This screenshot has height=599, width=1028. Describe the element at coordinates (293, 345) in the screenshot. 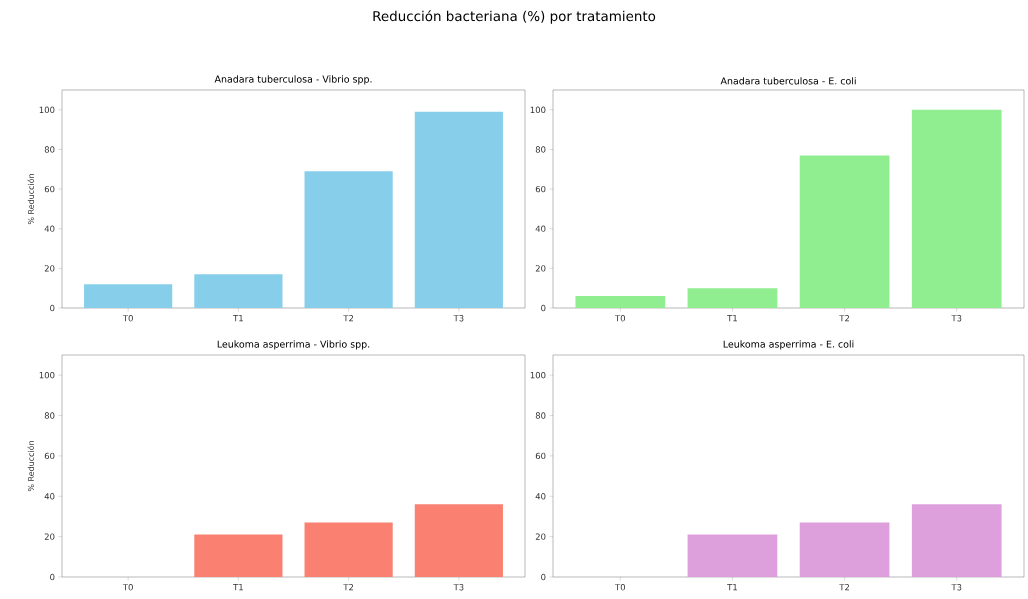

I see `chart-title: Leukoma asperrima - Vibrio spp.` at that location.